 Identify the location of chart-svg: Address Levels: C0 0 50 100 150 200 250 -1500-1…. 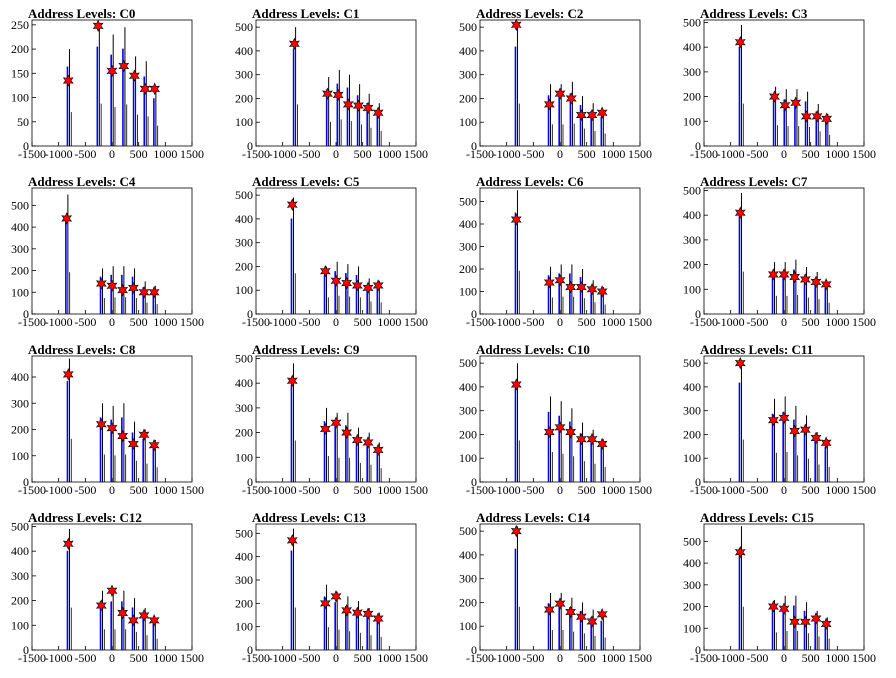
(107, 83).